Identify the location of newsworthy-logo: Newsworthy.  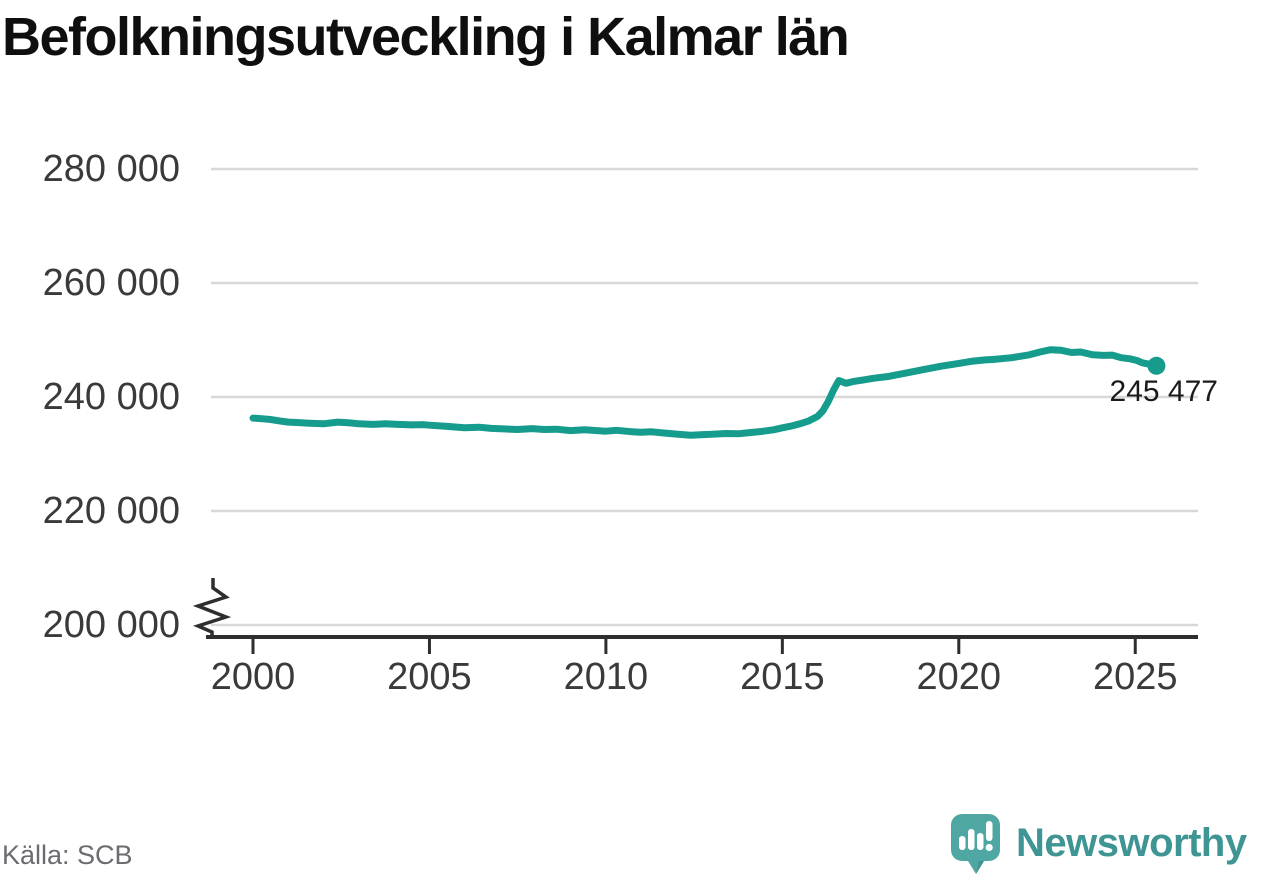
(1105, 845).